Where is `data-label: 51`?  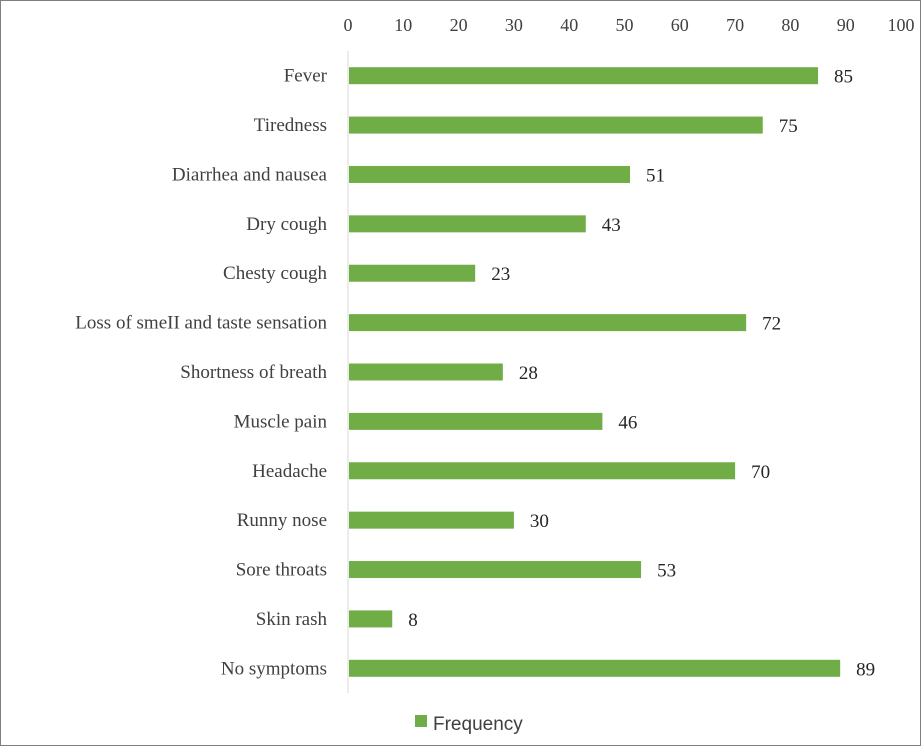 data-label: 51 is located at coordinates (655, 175).